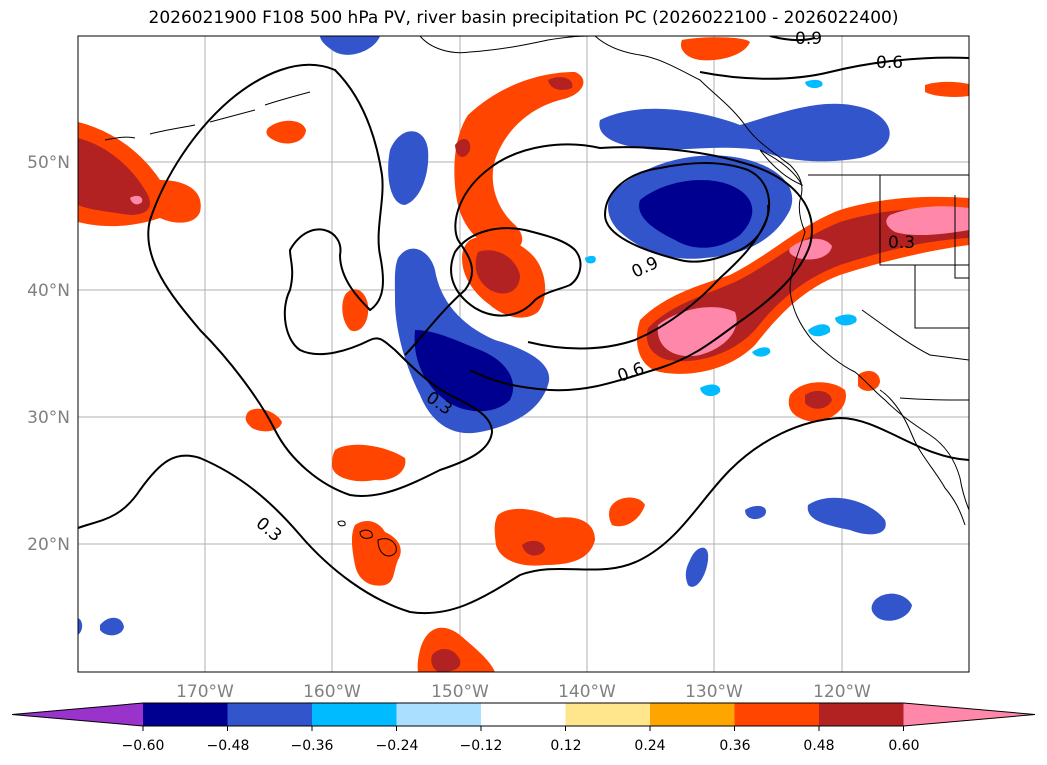 This screenshot has height=765, width=1047. I want to click on lat-tick-label: 30°N, so click(48, 418).